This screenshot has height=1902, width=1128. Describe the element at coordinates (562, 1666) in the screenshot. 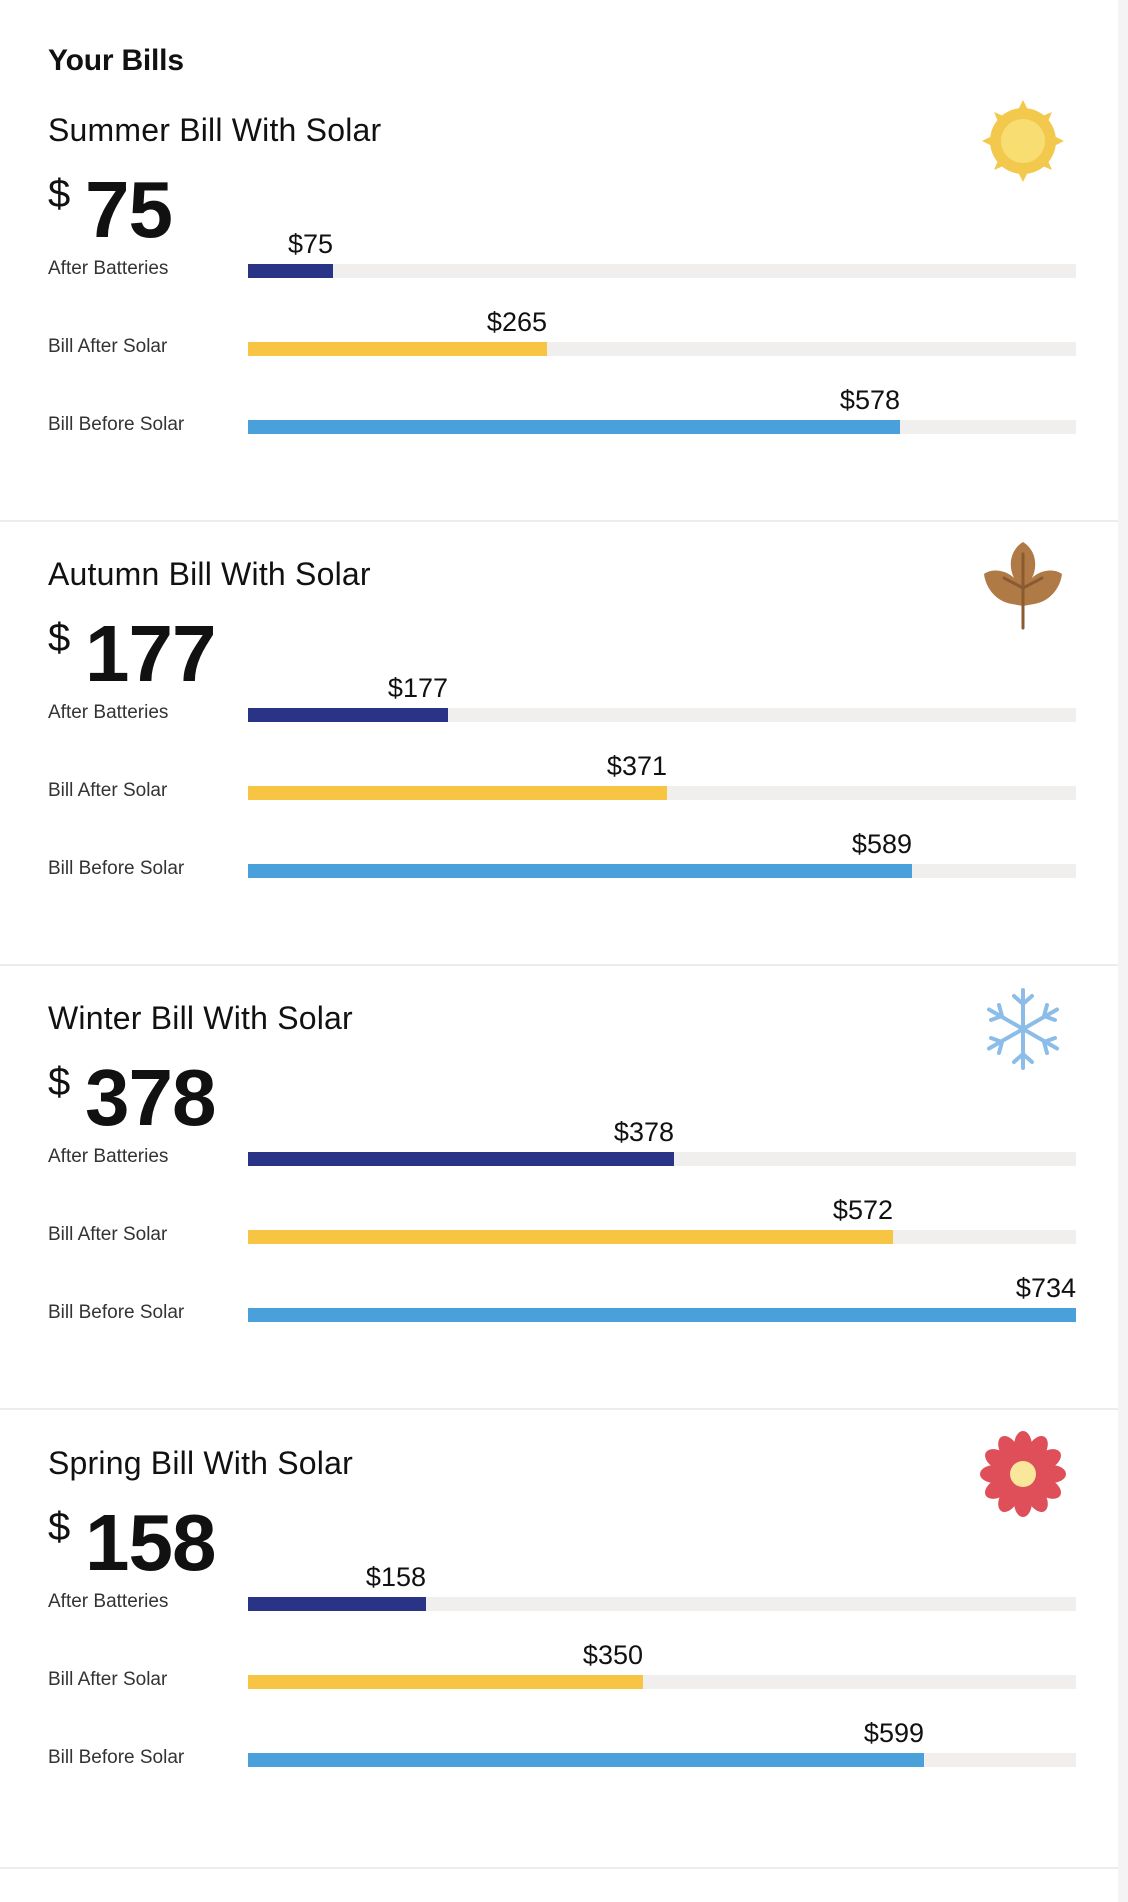

I see `bill-after-solar-row: Bill After Solar $350` at that location.